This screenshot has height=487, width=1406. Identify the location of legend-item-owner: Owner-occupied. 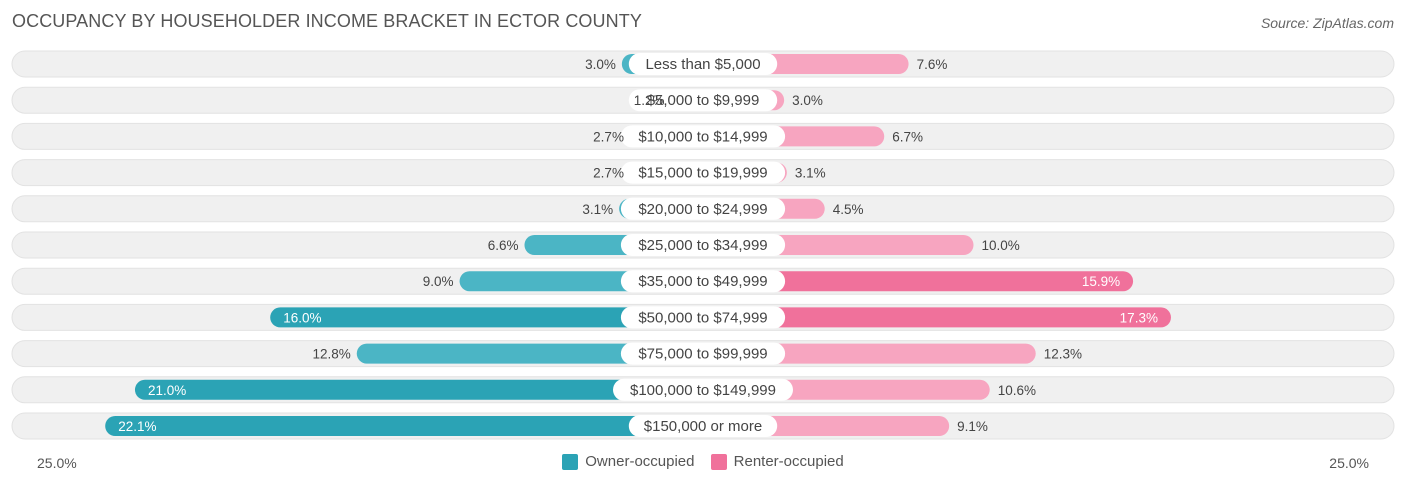
(628, 461).